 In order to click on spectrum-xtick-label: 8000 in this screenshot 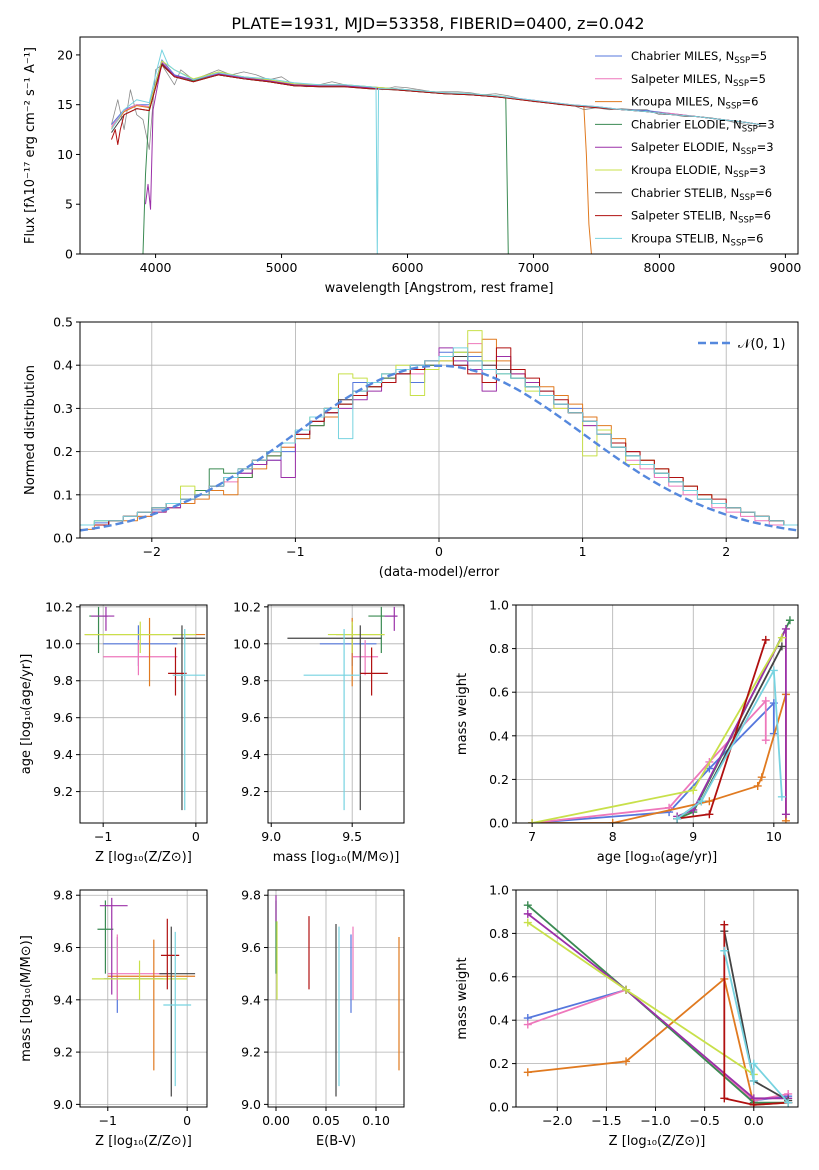, I will do `click(660, 267)`.